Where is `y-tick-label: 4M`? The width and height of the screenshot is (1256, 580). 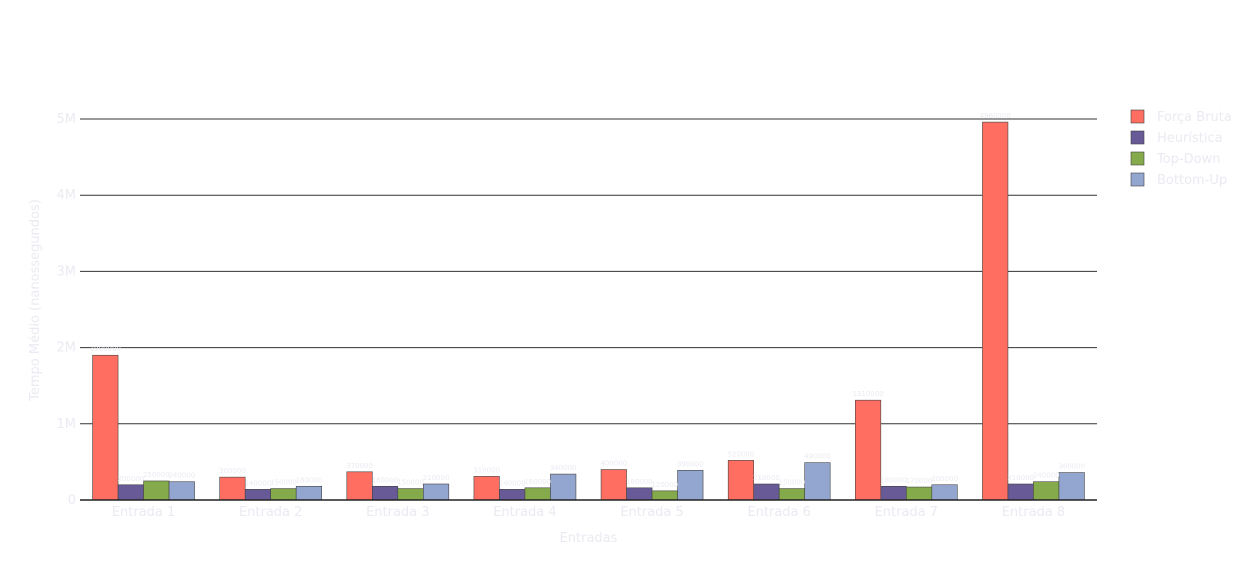
y-tick-label: 4M is located at coordinates (67, 195).